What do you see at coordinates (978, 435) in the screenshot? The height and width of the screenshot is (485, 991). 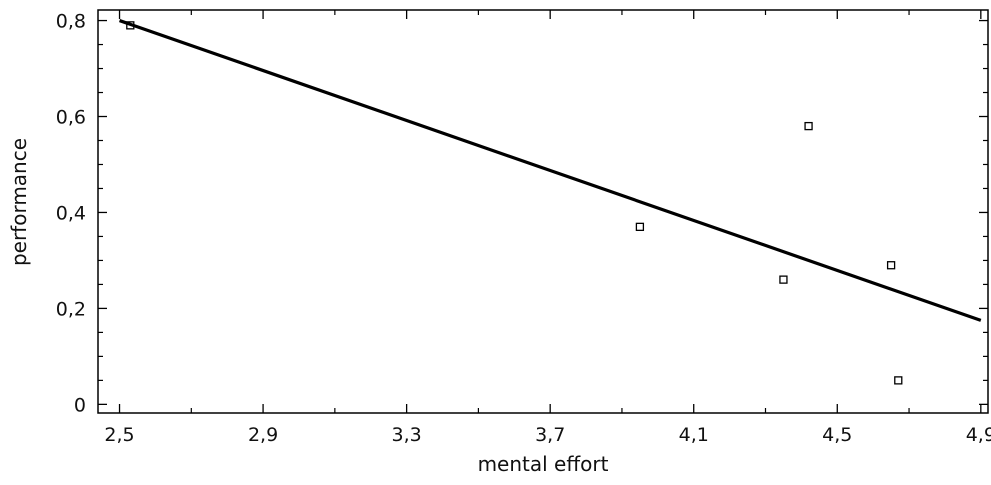 I see `x-tick-label: 4,9` at bounding box center [978, 435].